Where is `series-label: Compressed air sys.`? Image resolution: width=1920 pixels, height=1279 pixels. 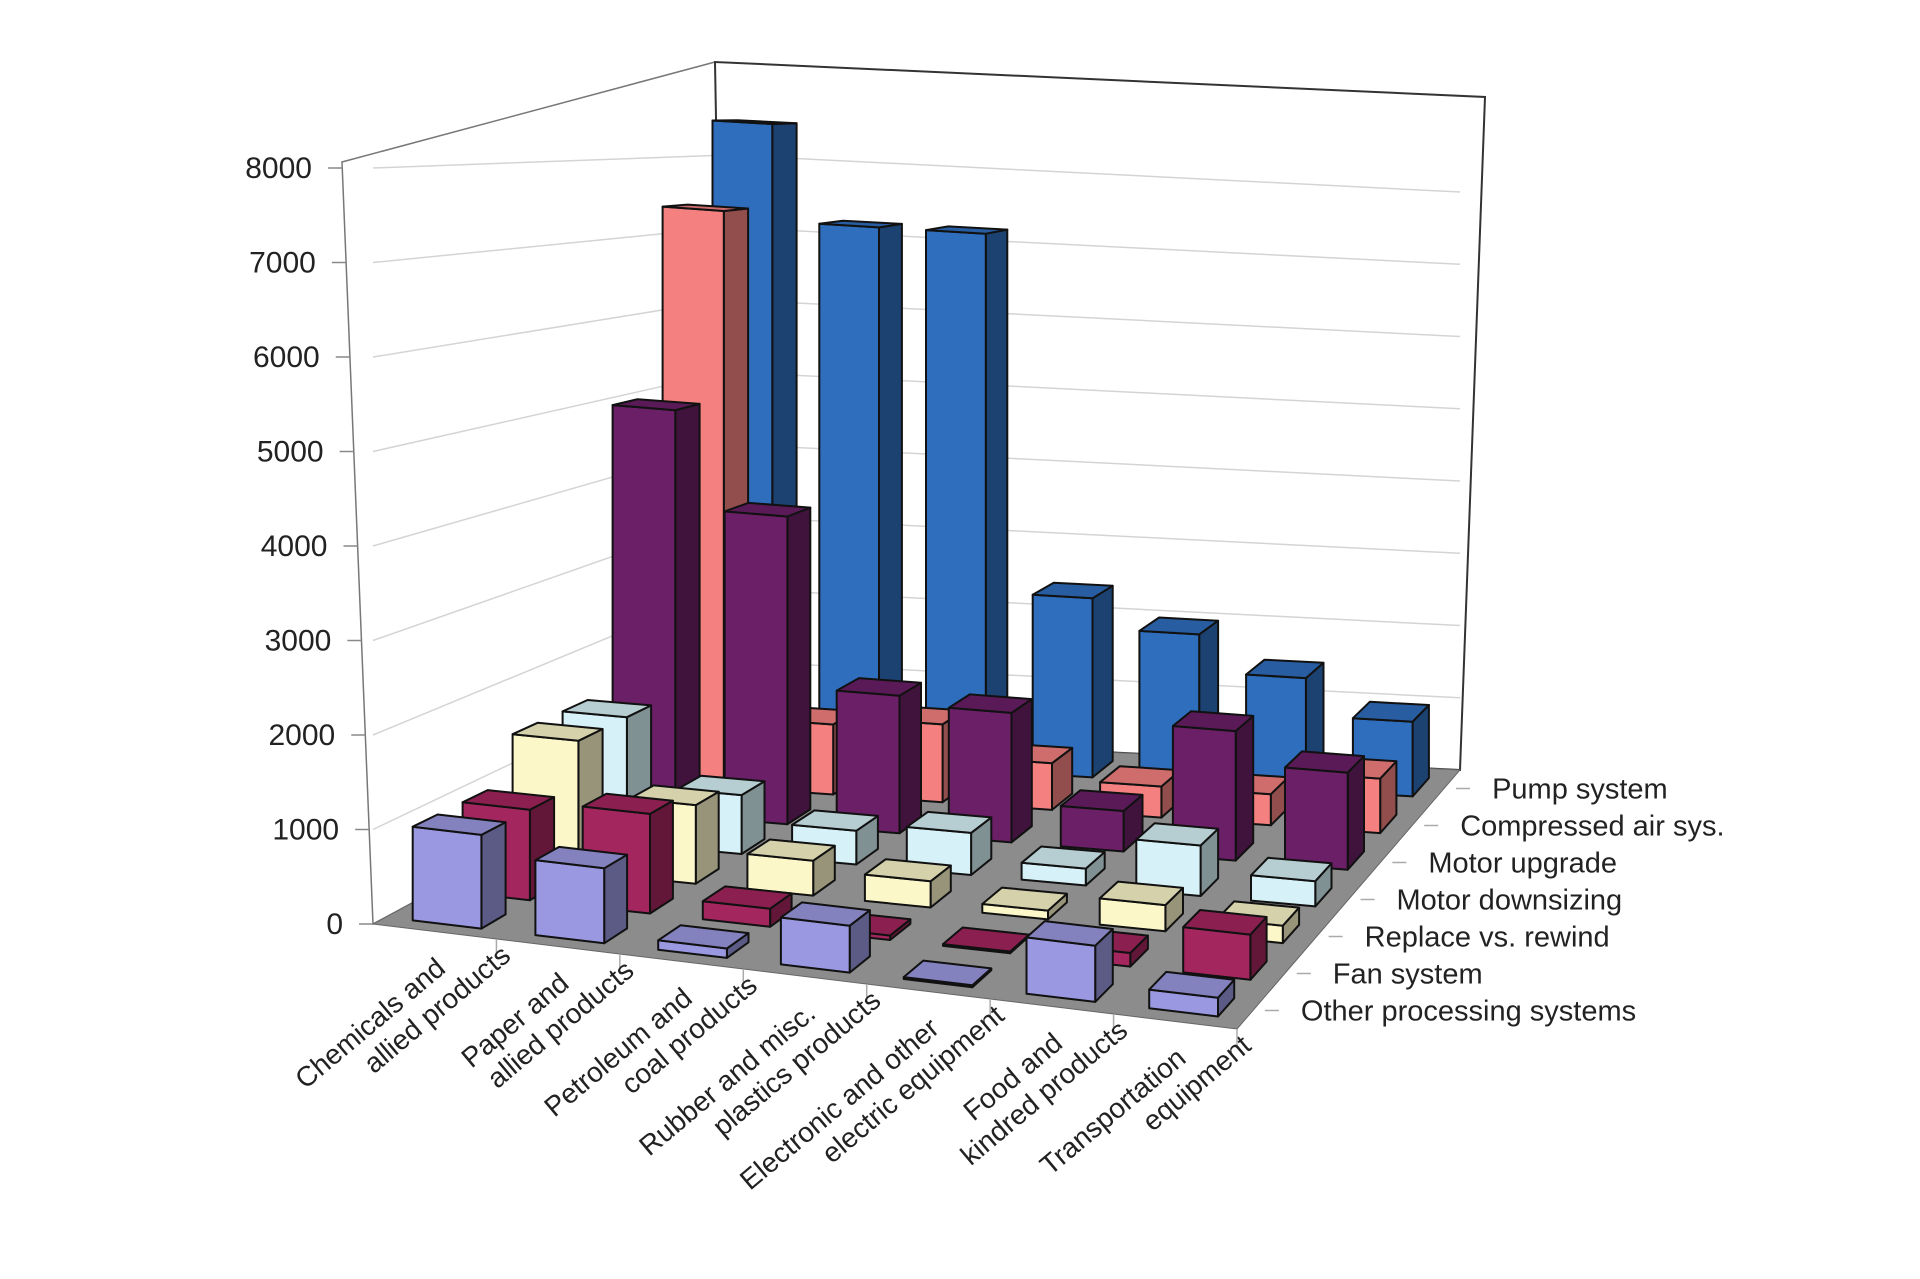 series-label: Compressed air sys. is located at coordinates (1592, 827).